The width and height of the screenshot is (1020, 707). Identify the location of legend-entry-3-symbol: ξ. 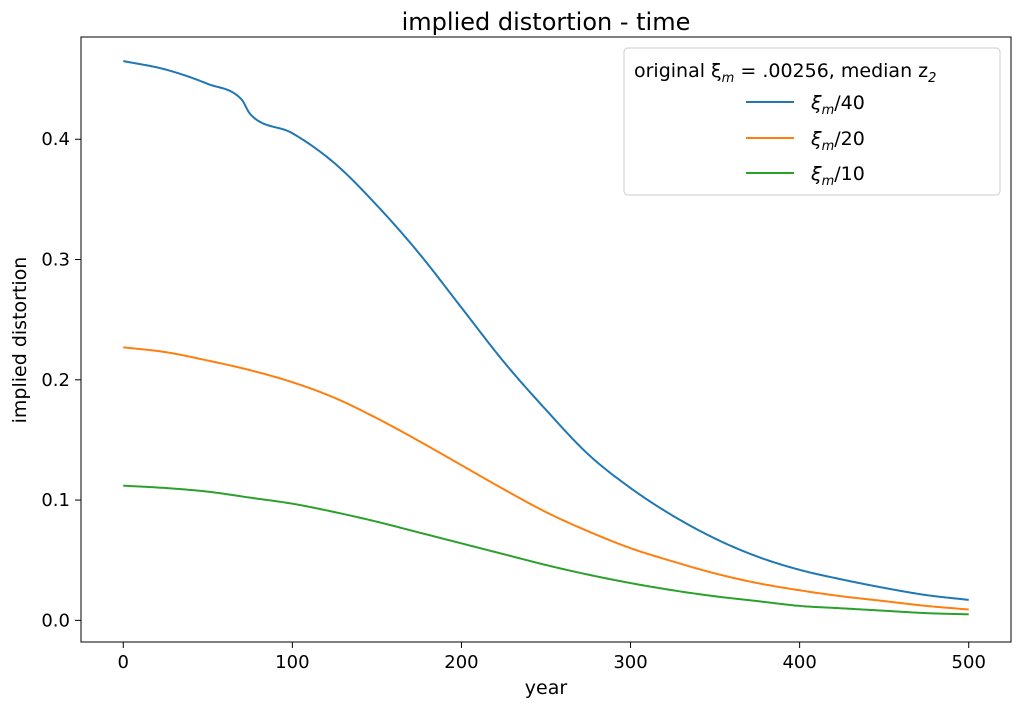
(816, 174).